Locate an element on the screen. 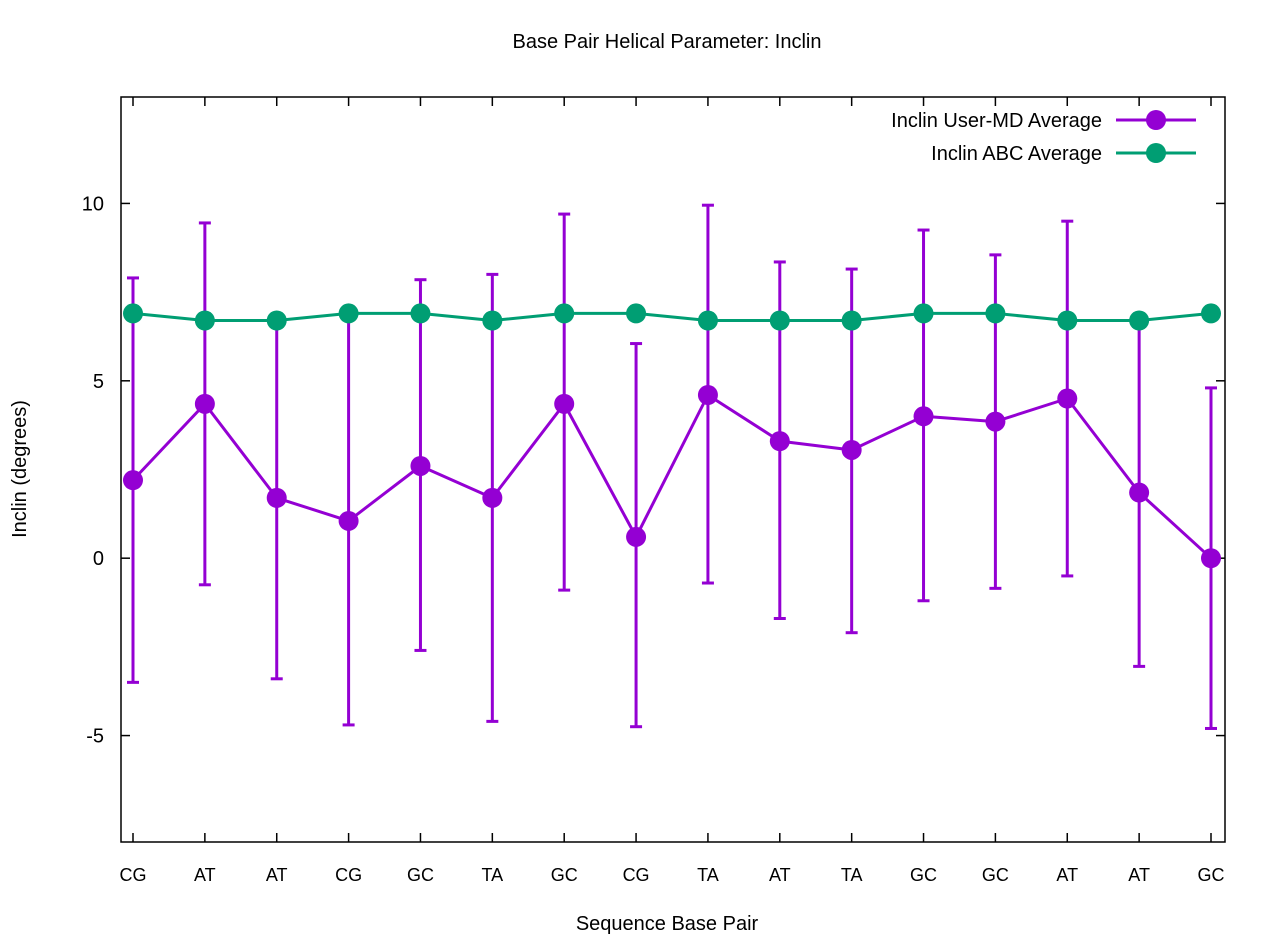 This screenshot has width=1268, height=946. y-tick-label: 10 is located at coordinates (93, 204).